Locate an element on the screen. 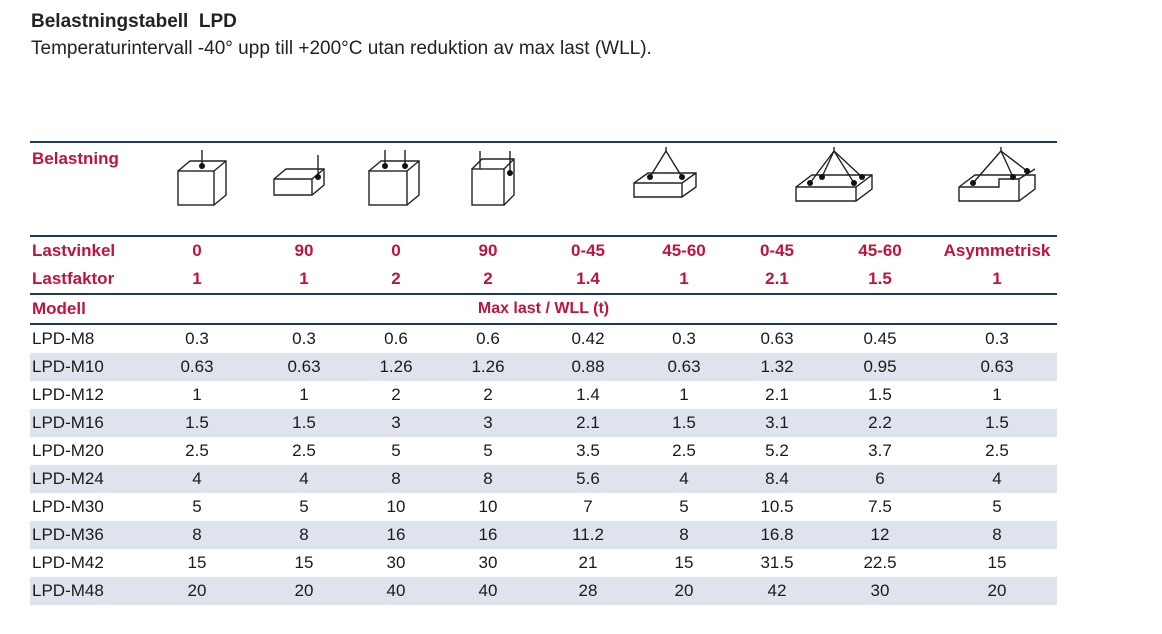 The width and height of the screenshot is (1162, 634). wll-value-cell: 5.2 is located at coordinates (777, 450).